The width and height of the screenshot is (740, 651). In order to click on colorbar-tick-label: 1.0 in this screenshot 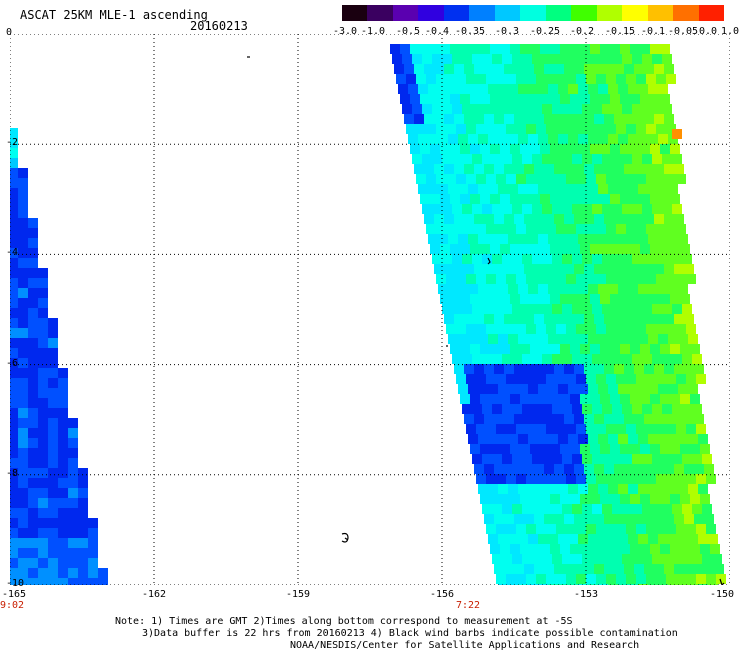, I will do `click(730, 31)`.